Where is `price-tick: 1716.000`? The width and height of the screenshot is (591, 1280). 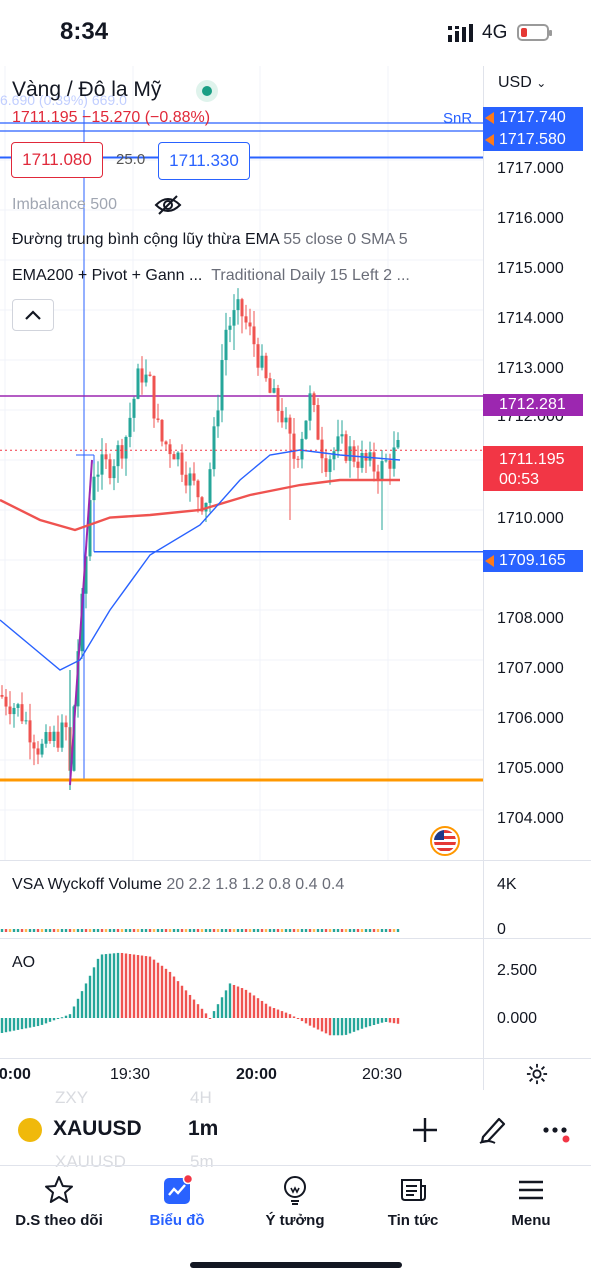 price-tick: 1716.000 is located at coordinates (530, 218).